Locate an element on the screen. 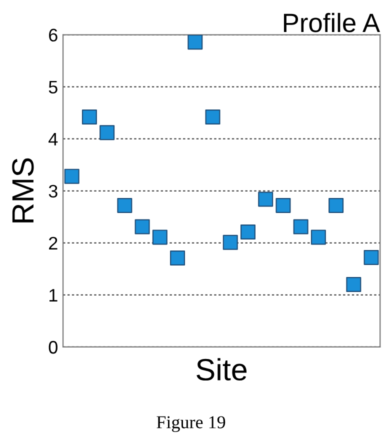 This screenshot has height=446, width=382. y-tick-label: 3 is located at coordinates (53, 191).